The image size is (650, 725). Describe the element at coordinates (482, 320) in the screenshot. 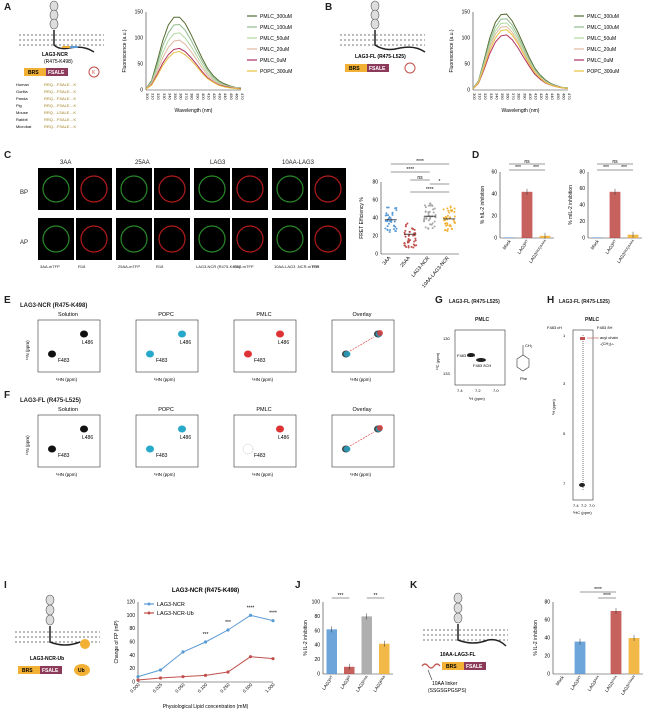

I see `panel-g-sub: PMLC` at that location.